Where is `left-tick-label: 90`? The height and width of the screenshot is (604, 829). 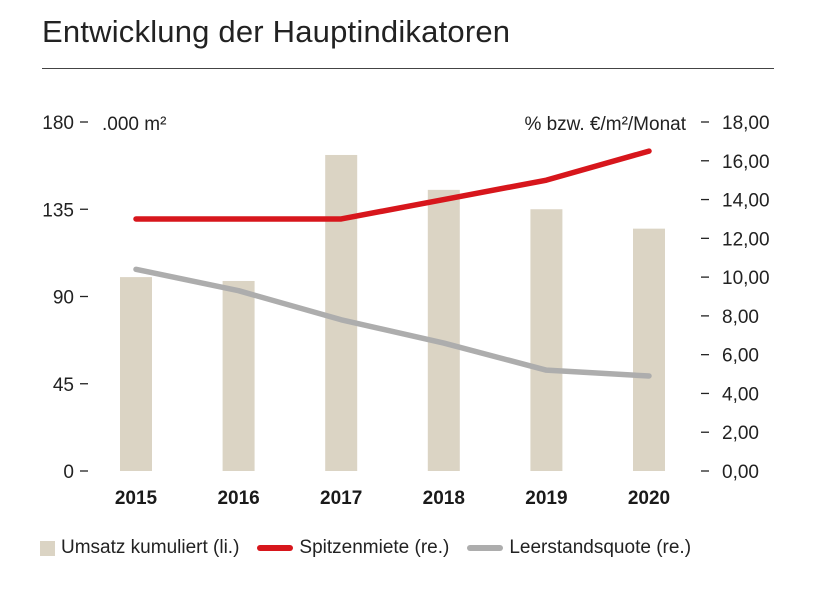 left-tick-label: 90 is located at coordinates (63, 298).